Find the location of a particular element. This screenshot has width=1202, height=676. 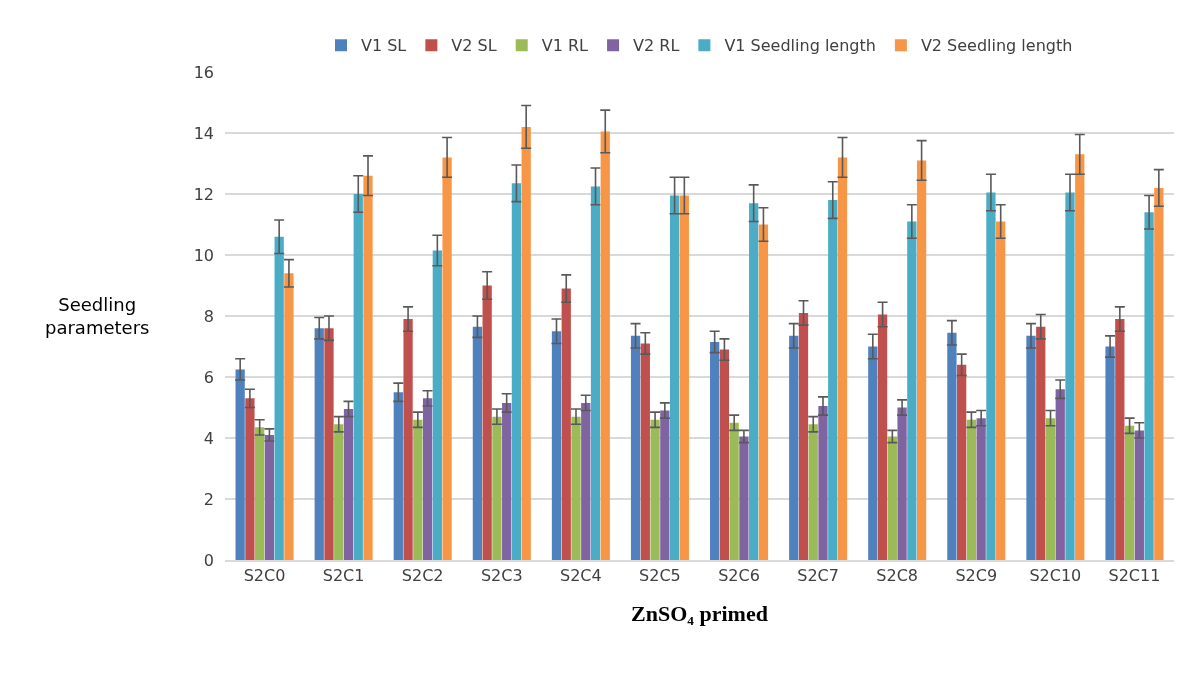

x-tick-label: S2C2 is located at coordinates (422, 575).